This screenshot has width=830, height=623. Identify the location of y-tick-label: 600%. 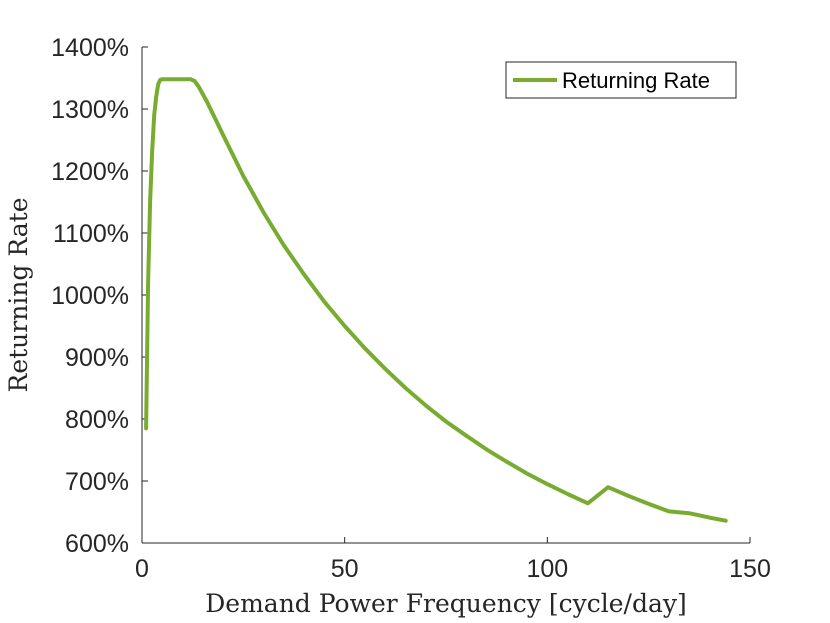
(97, 544).